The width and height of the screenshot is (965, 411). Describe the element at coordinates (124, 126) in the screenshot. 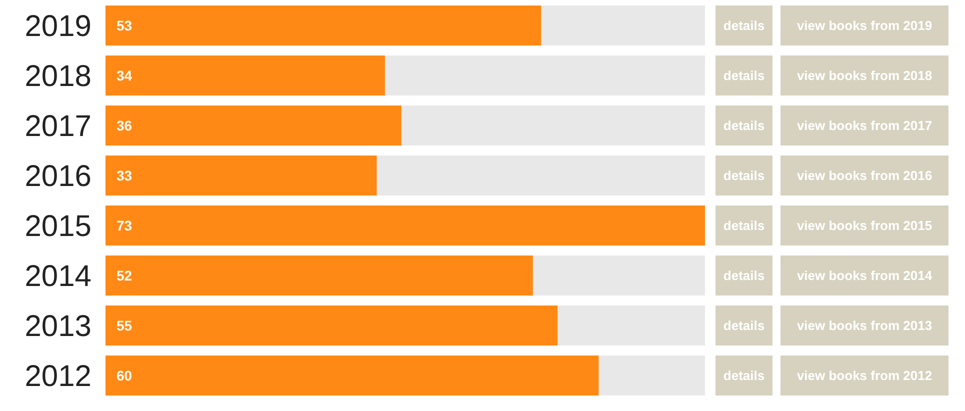

I see `data-label: 36` at that location.